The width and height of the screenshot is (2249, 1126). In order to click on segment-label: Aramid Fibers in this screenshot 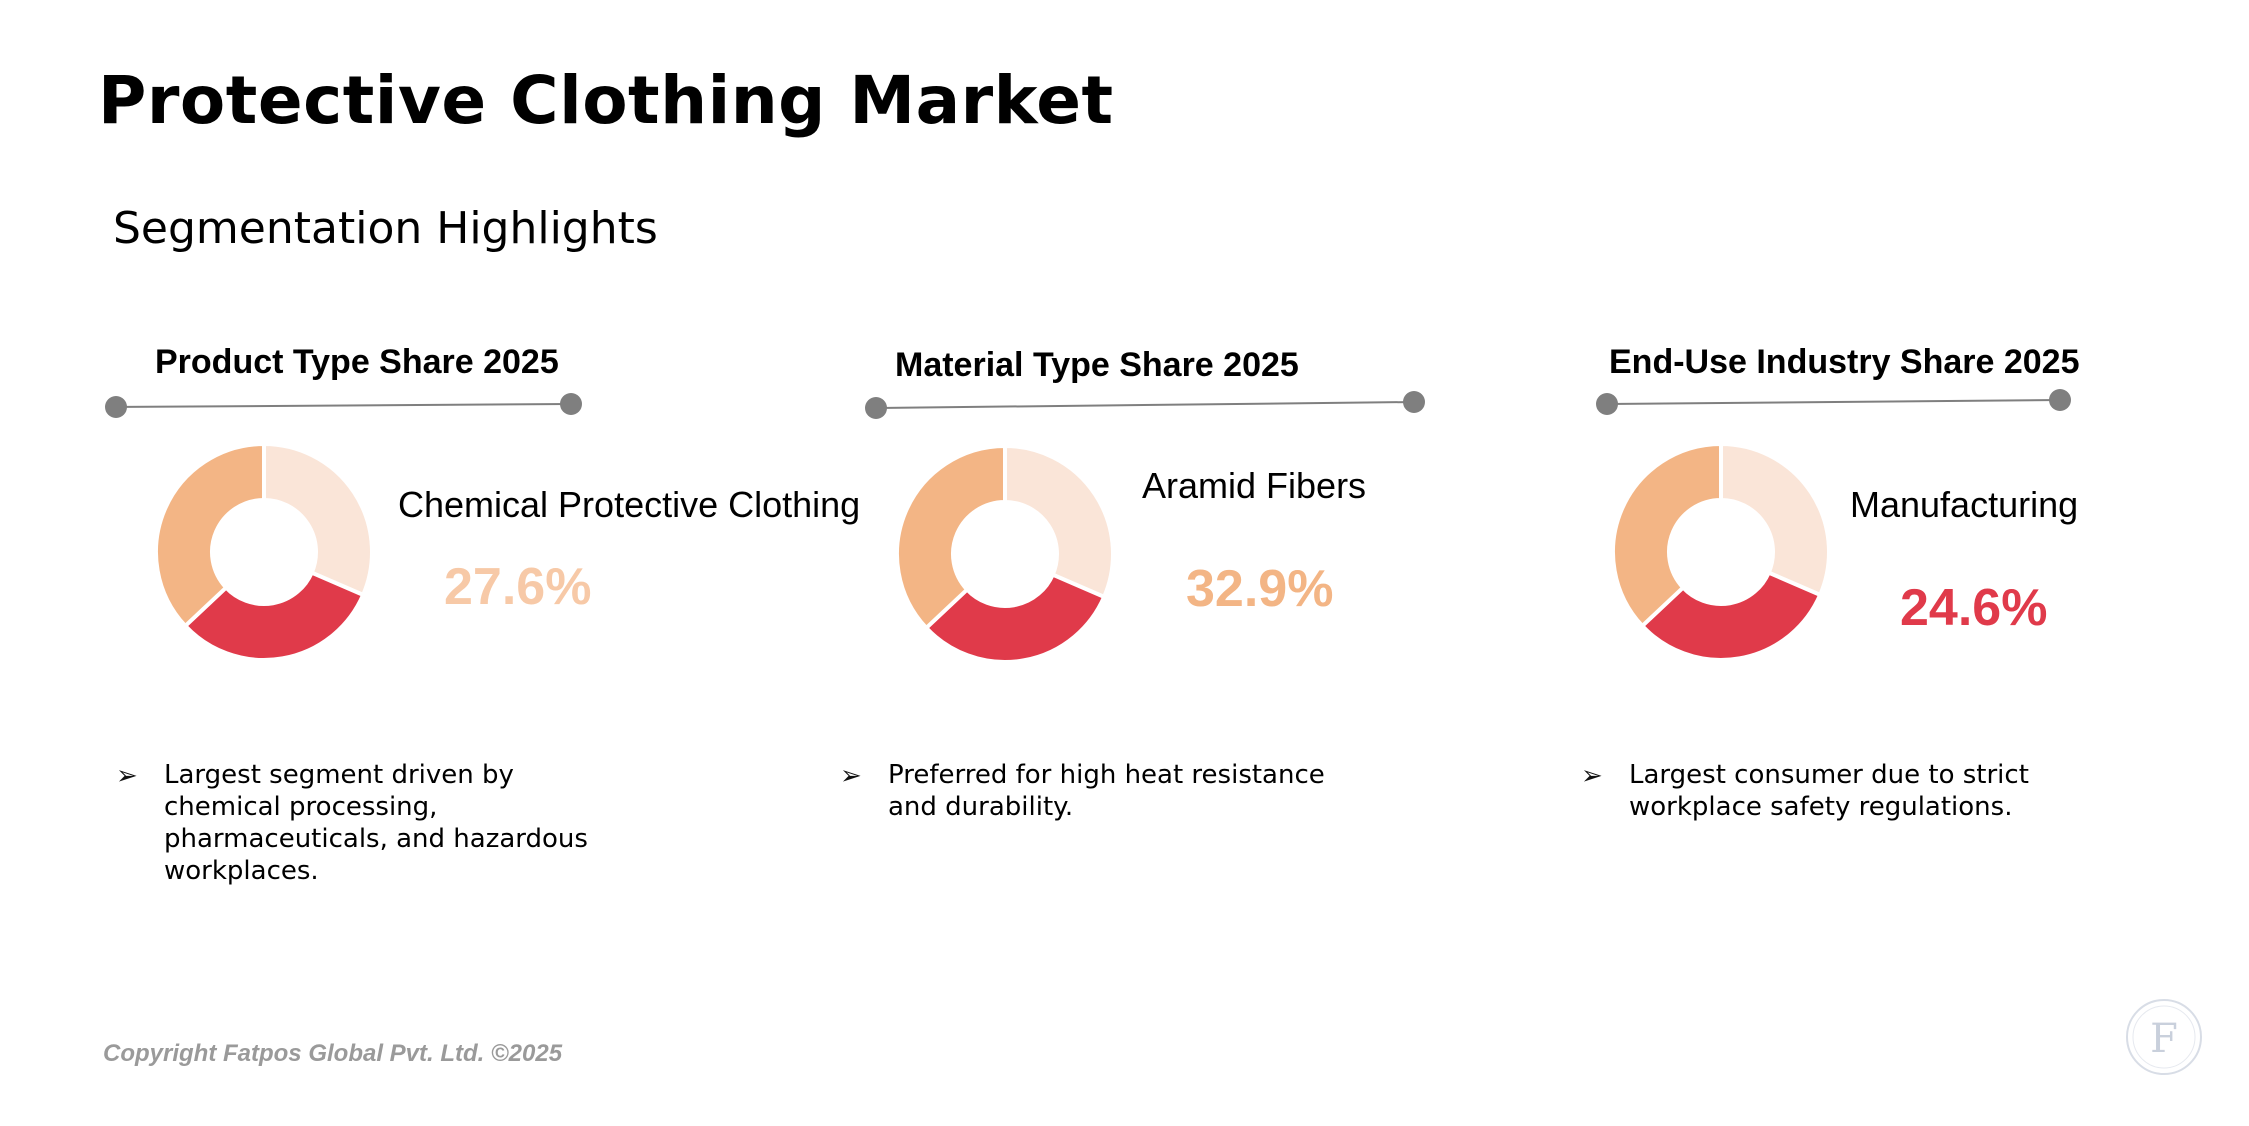, I will do `click(1254, 485)`.